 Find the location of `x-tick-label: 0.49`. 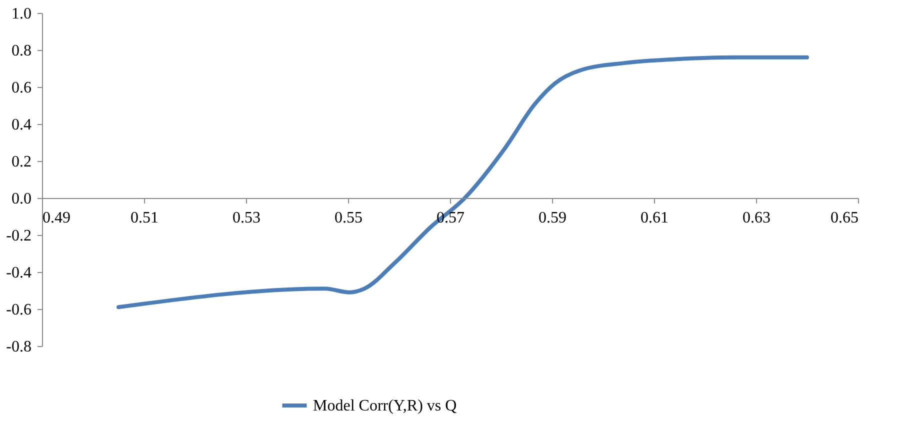

x-tick-label: 0.49 is located at coordinates (56, 218).